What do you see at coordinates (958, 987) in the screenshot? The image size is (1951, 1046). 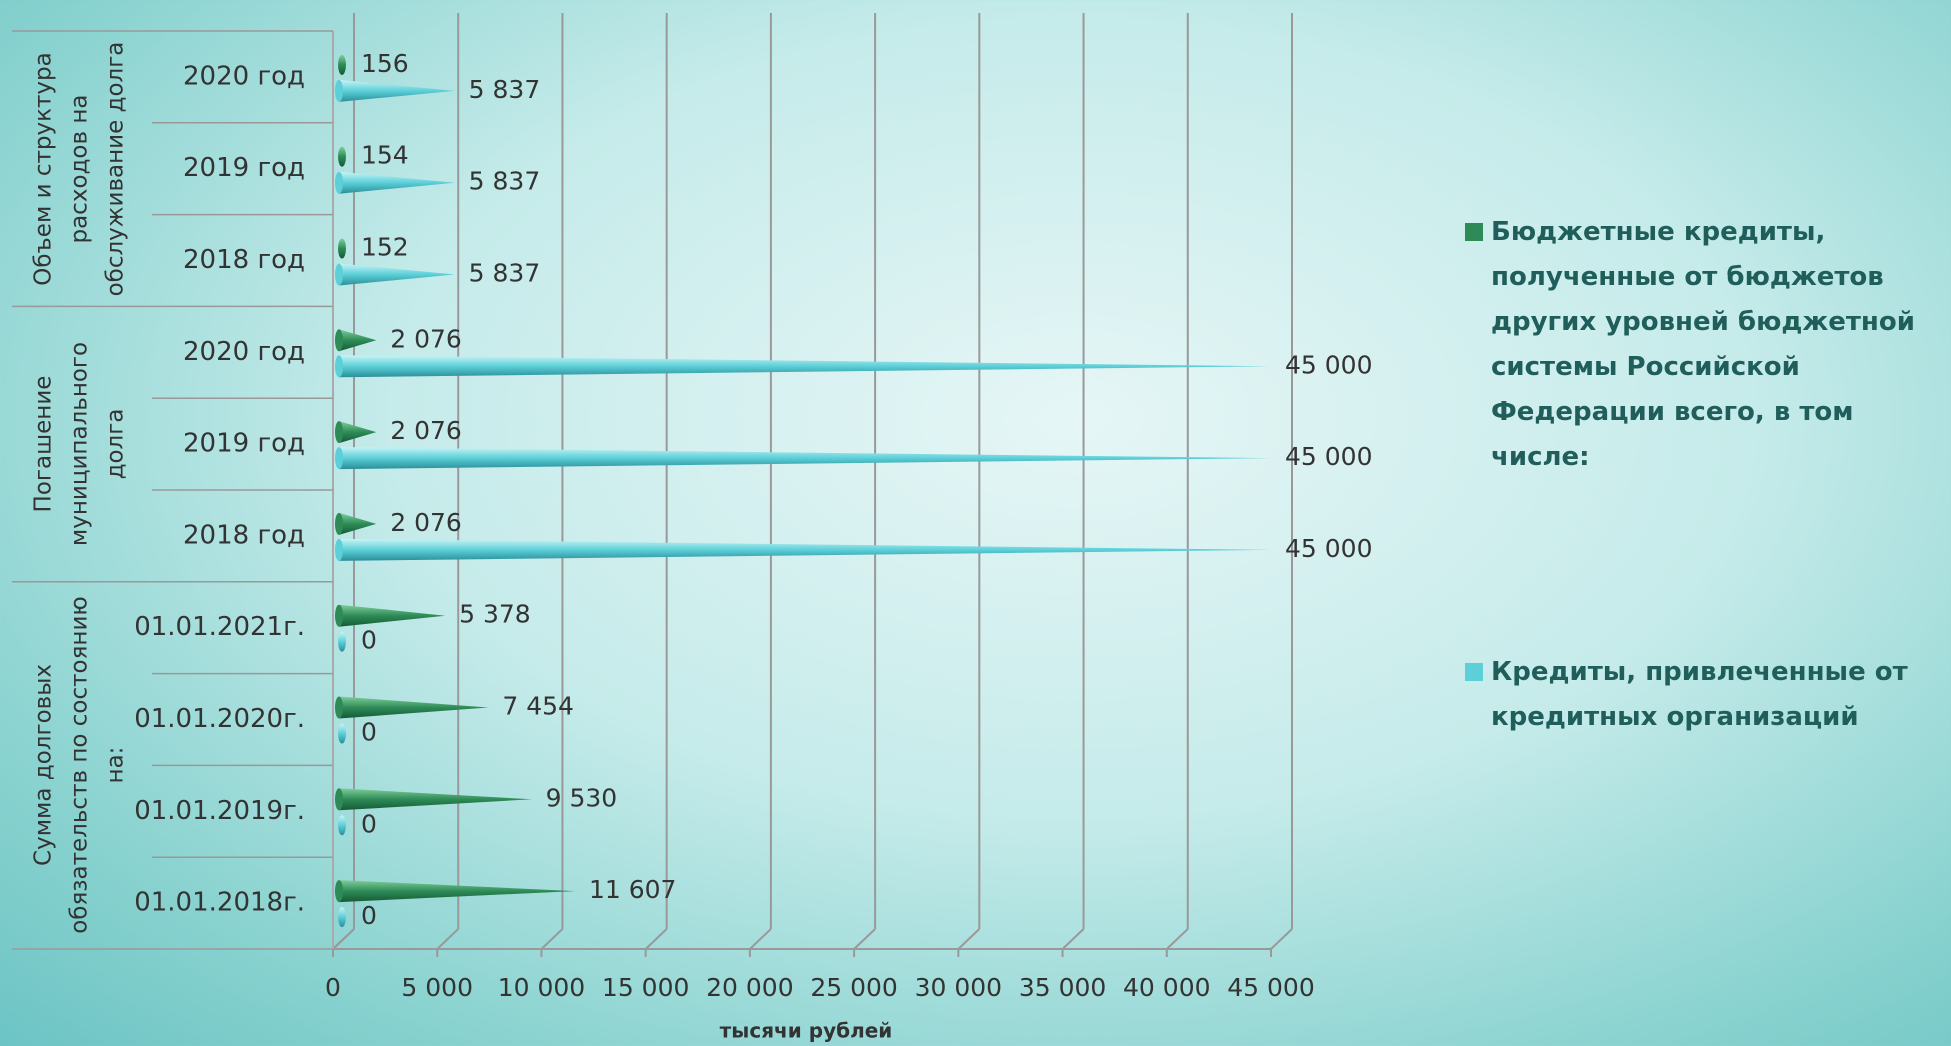 I see `x-tick-label: 30 000` at bounding box center [958, 987].